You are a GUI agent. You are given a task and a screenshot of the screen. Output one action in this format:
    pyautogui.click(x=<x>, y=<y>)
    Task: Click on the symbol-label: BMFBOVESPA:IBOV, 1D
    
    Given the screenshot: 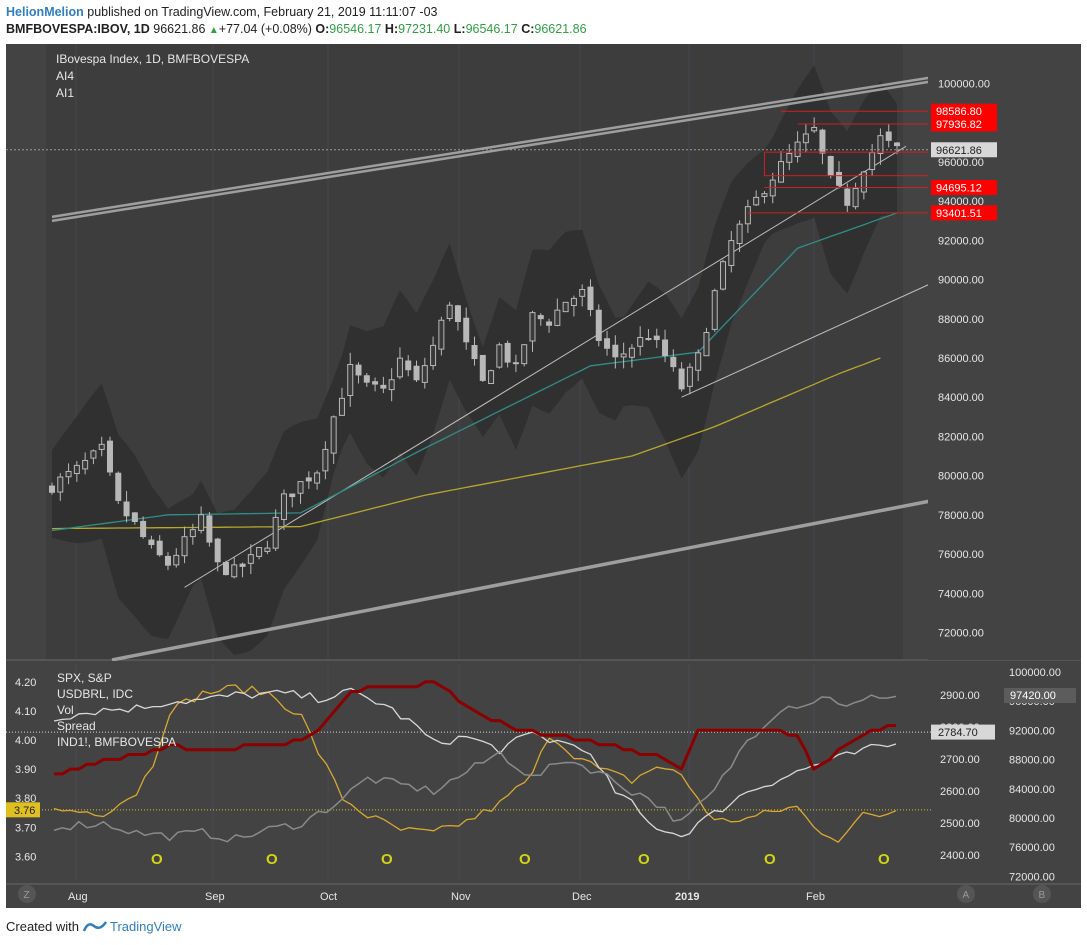 What is the action you would take?
    pyautogui.click(x=78, y=29)
    